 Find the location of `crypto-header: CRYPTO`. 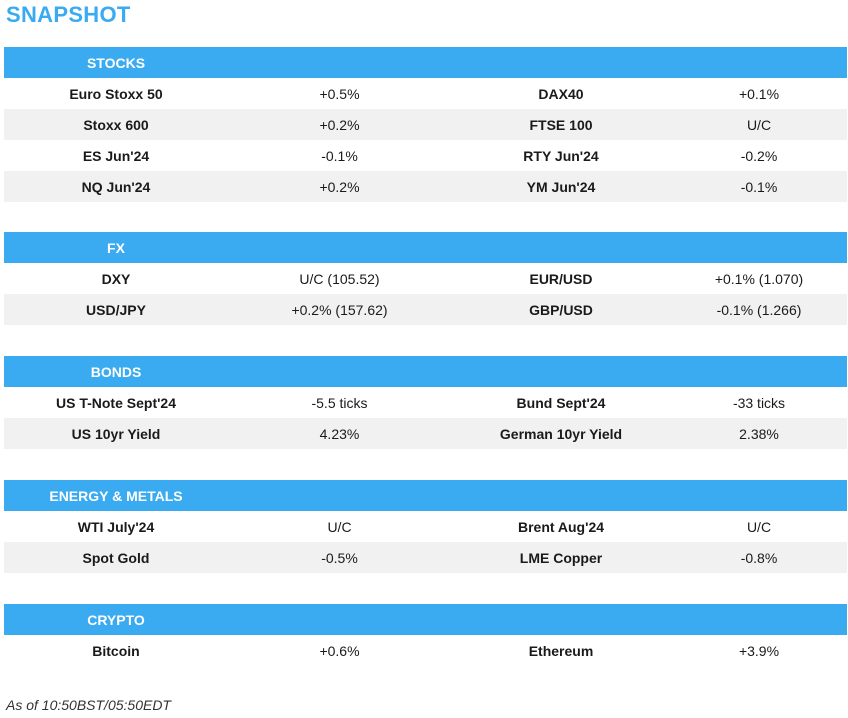

crypto-header: CRYPTO is located at coordinates (425, 619).